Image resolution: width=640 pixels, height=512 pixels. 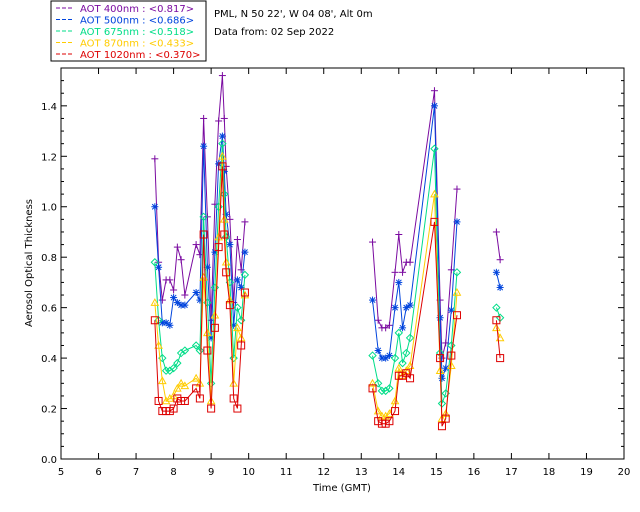 What do you see at coordinates (211, 472) in the screenshot?
I see `x-tick-label: 9` at bounding box center [211, 472].